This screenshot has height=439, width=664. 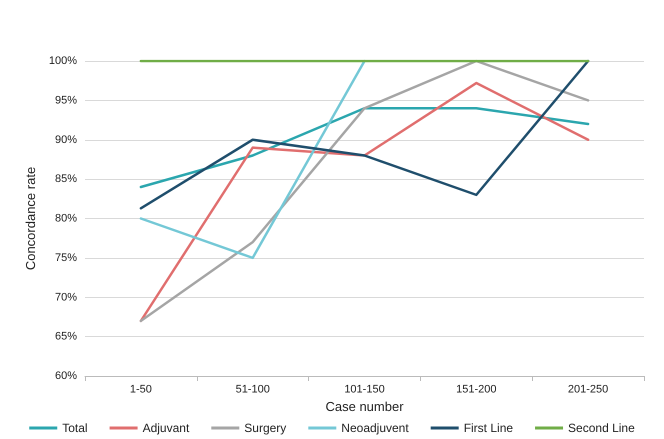 What do you see at coordinates (476, 390) in the screenshot?
I see `x-tick-label: 151-200` at bounding box center [476, 390].